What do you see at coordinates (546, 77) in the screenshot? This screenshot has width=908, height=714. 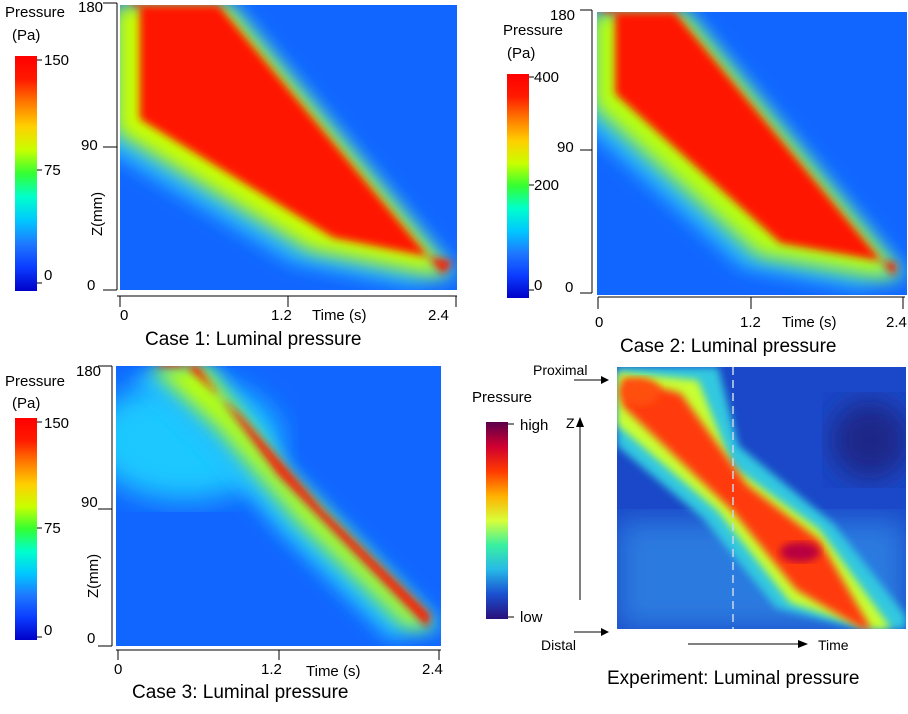 I see `case2-colorbar-max-label: 400` at bounding box center [546, 77].